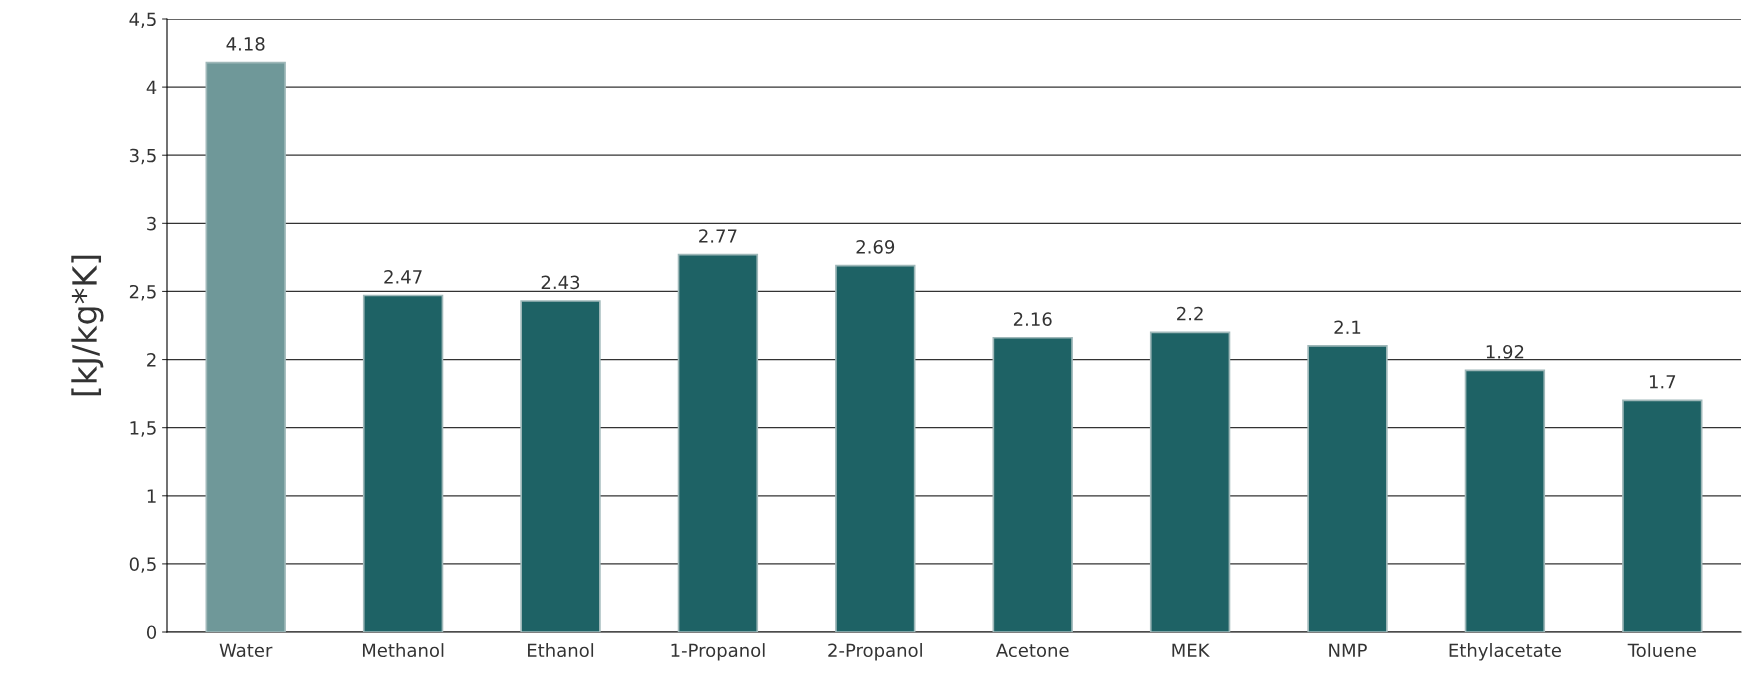  Describe the element at coordinates (403, 277) in the screenshot. I see `data-label: 2.47` at that location.